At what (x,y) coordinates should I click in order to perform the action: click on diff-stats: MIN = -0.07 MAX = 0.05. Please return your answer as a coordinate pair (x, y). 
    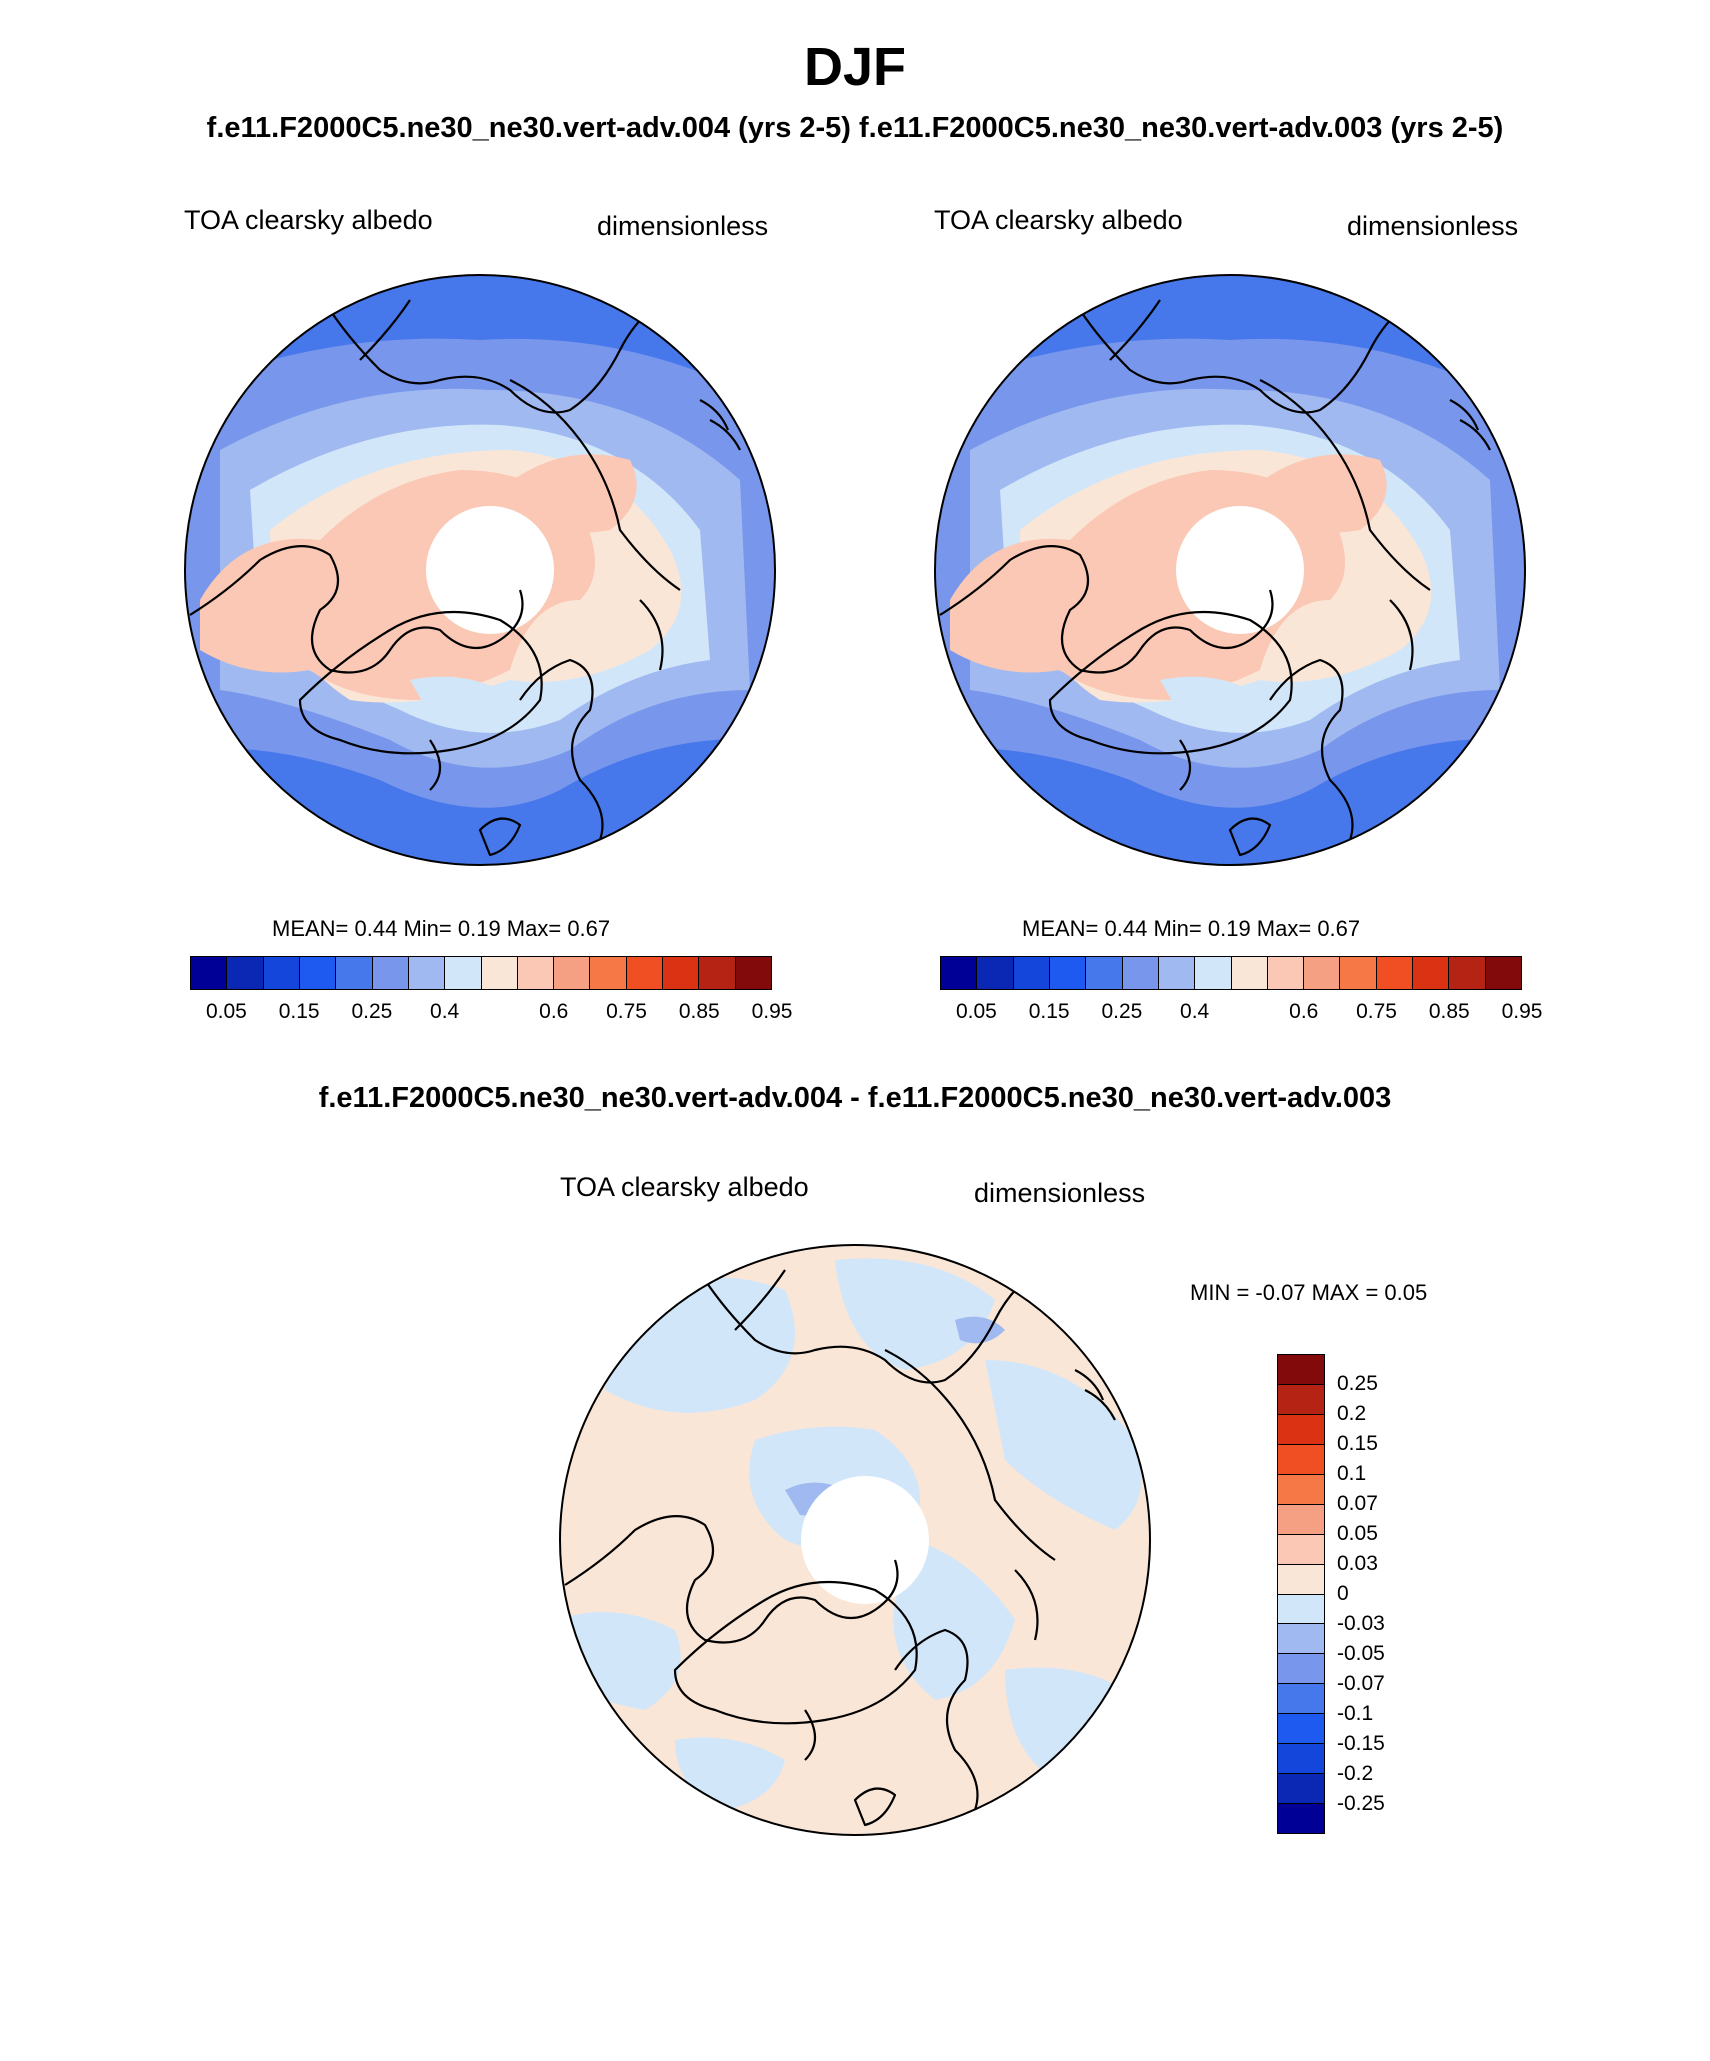
    Looking at the image, I should click on (1309, 1292).